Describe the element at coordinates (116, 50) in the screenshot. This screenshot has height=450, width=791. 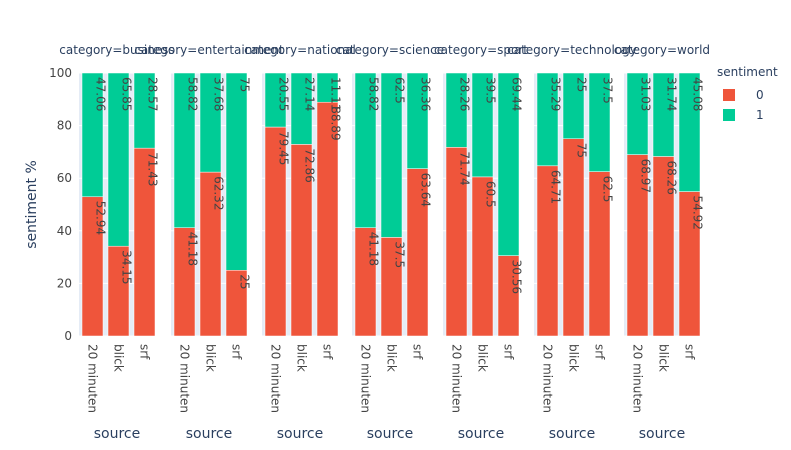
I see `facet-title: category=business` at that location.